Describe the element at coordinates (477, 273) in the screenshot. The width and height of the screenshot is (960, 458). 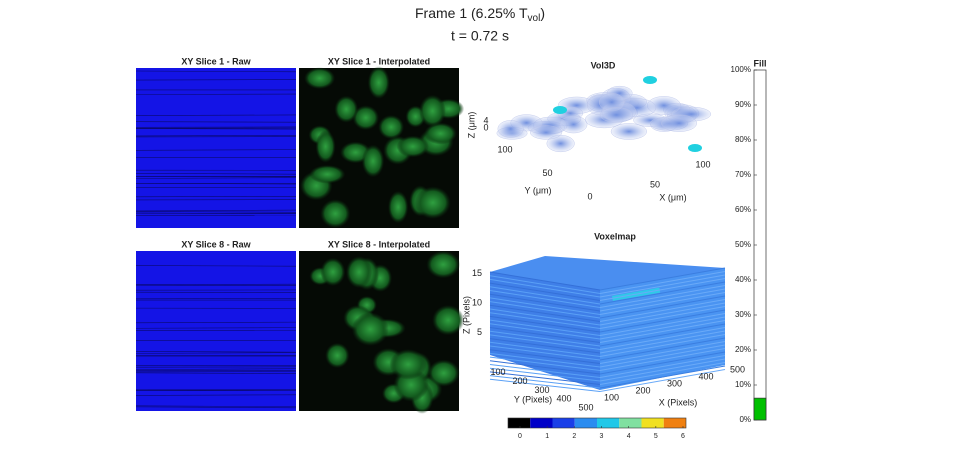
I see `z-tick-label: 15` at that location.